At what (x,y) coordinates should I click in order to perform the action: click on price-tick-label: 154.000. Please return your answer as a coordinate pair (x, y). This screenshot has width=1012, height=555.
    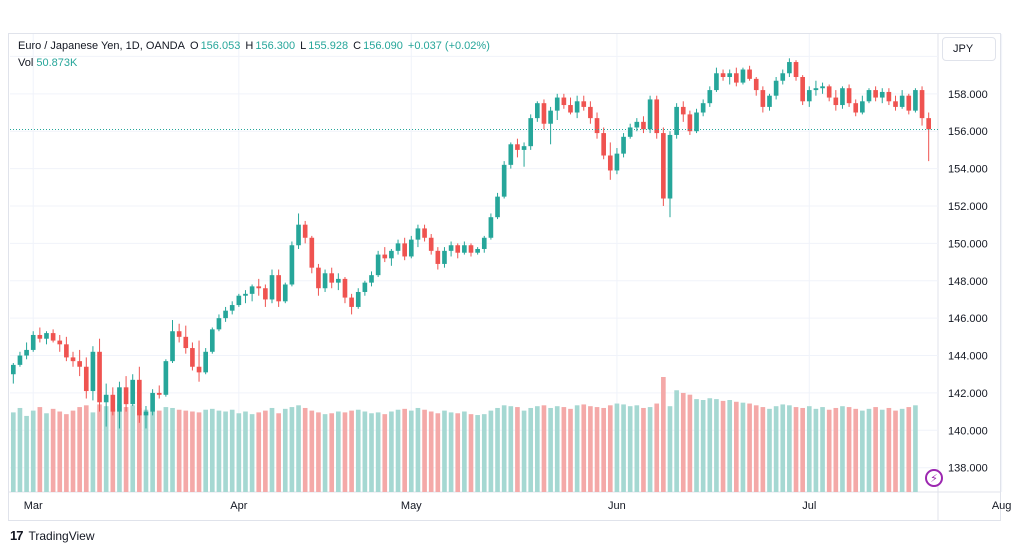
    Looking at the image, I should click on (968, 170).